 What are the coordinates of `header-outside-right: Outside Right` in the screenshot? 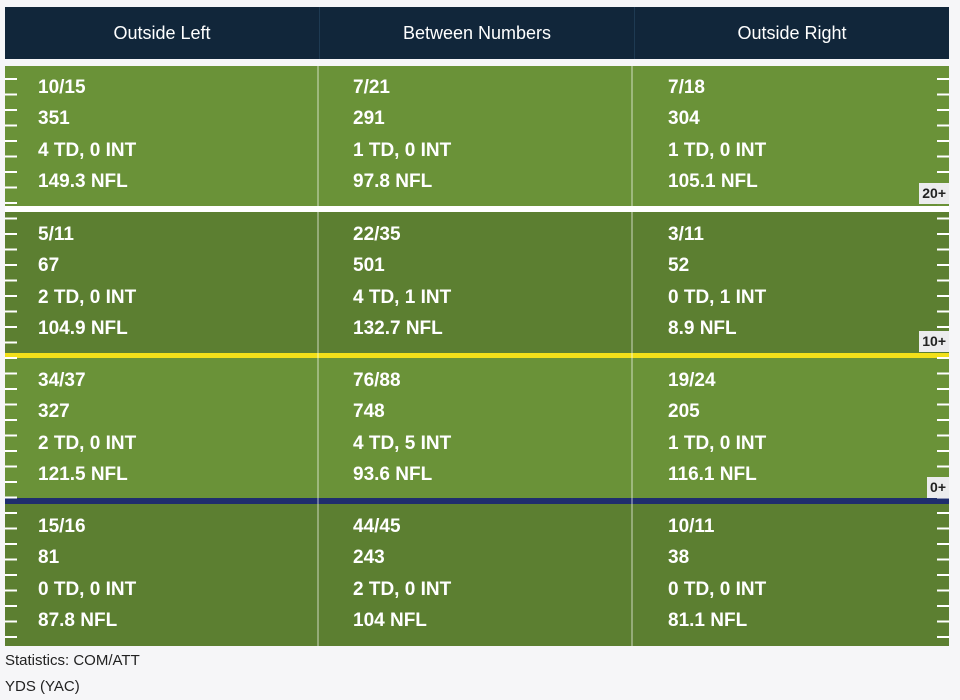 It's located at (791, 33).